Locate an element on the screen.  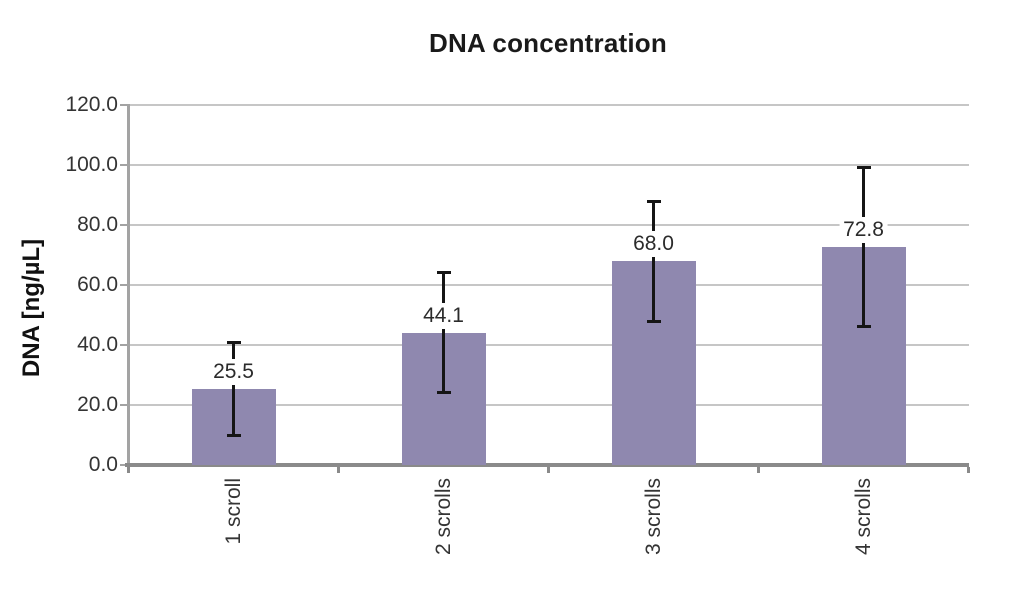
y-tick-label: 80.0 is located at coordinates (97, 224).